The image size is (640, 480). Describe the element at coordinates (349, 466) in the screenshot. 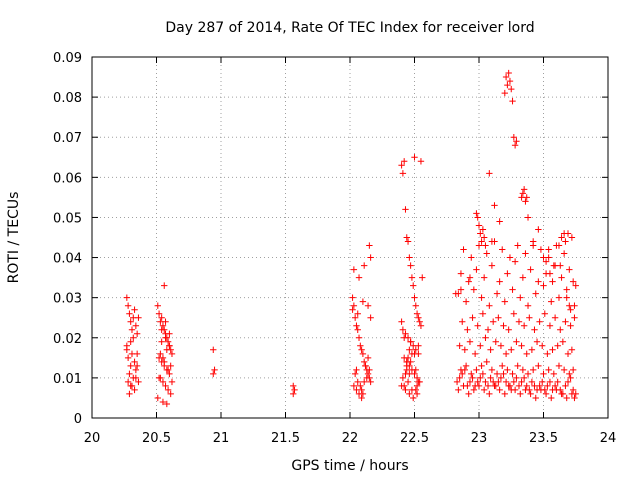

I see `x-axis-label: GPS time / hours` at that location.